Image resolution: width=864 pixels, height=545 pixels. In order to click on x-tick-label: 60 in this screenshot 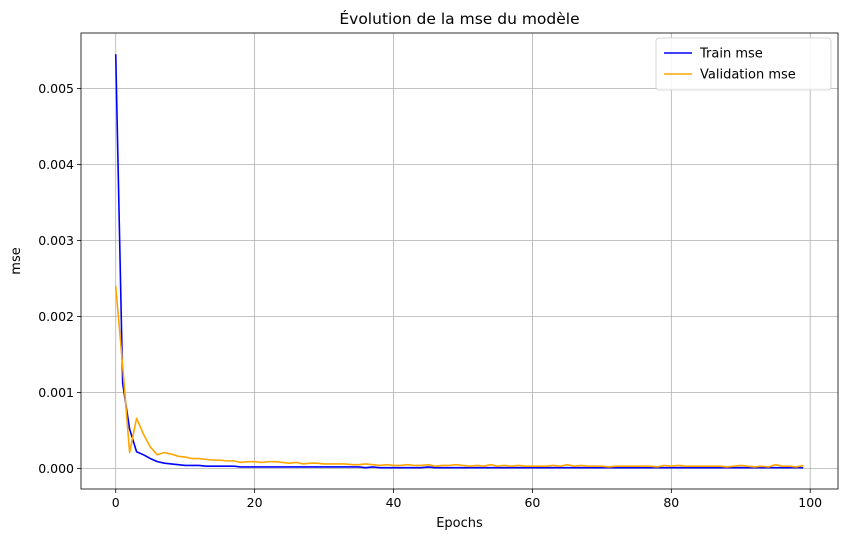, I will do `click(532, 502)`.